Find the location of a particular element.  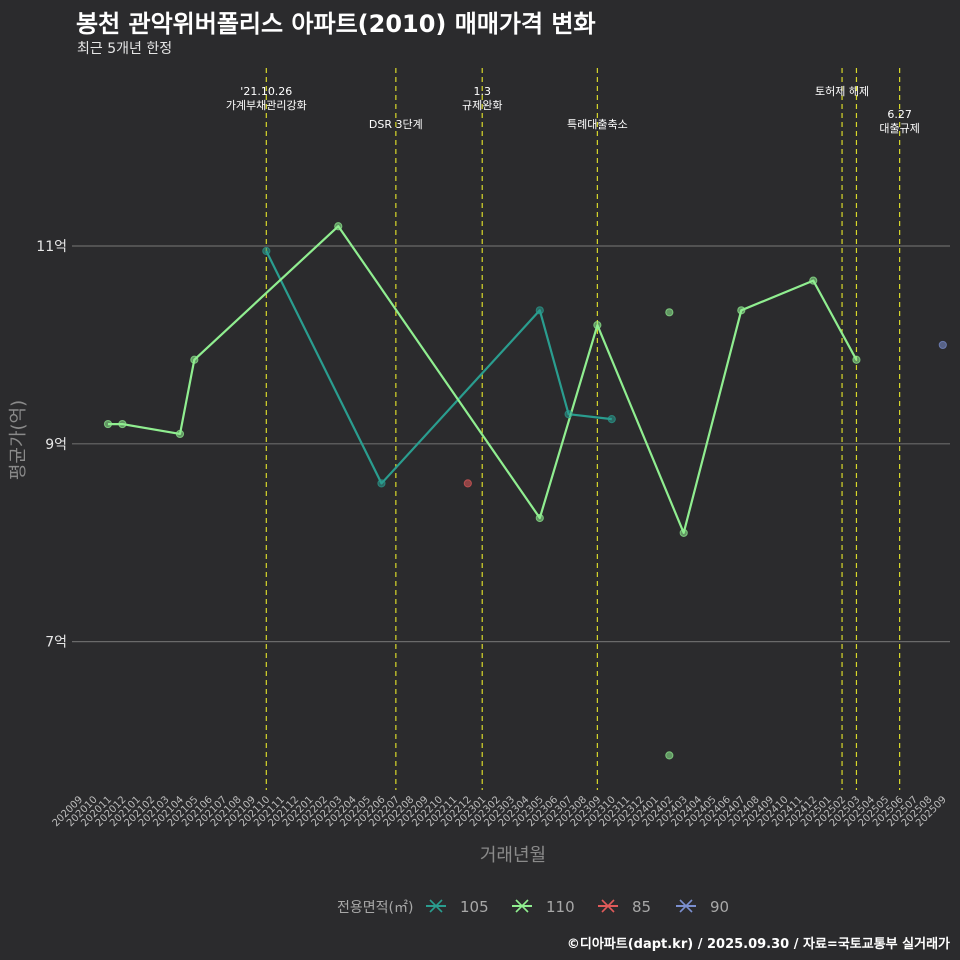

event-label: 특례대출축소 is located at coordinates (597, 124).